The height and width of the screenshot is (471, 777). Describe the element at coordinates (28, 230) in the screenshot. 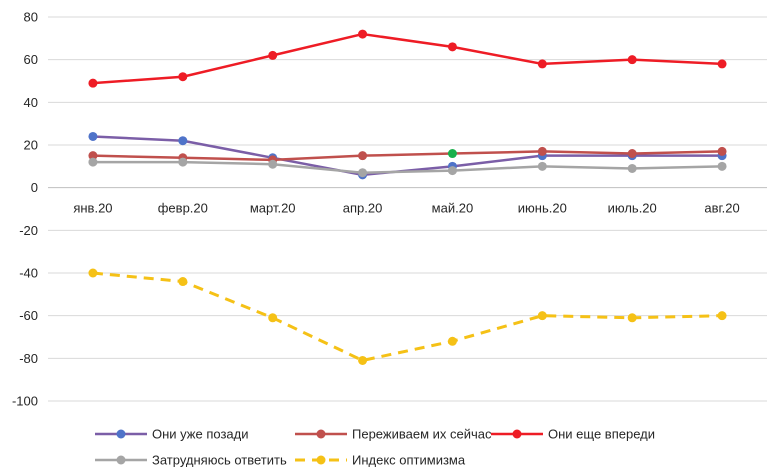

I see `y-tick-label: -20` at that location.